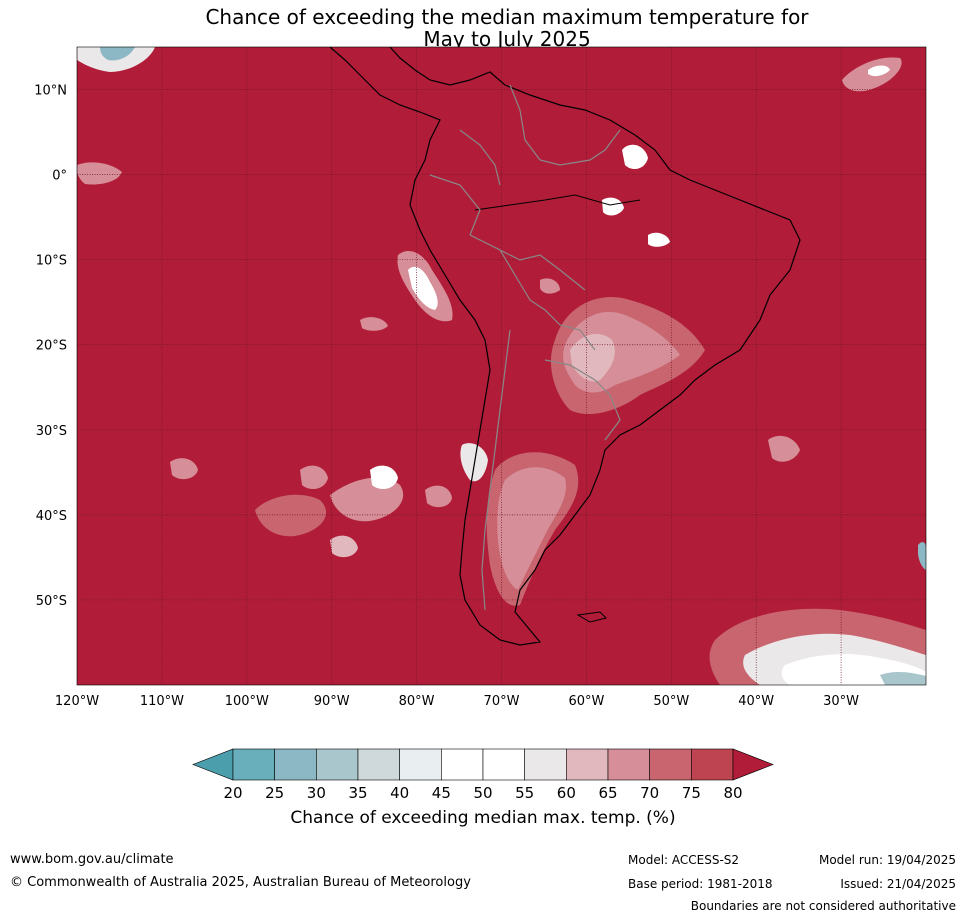 The image size is (965, 919). Describe the element at coordinates (649, 792) in the screenshot. I see `colorbar-tick-label: 70` at that location.